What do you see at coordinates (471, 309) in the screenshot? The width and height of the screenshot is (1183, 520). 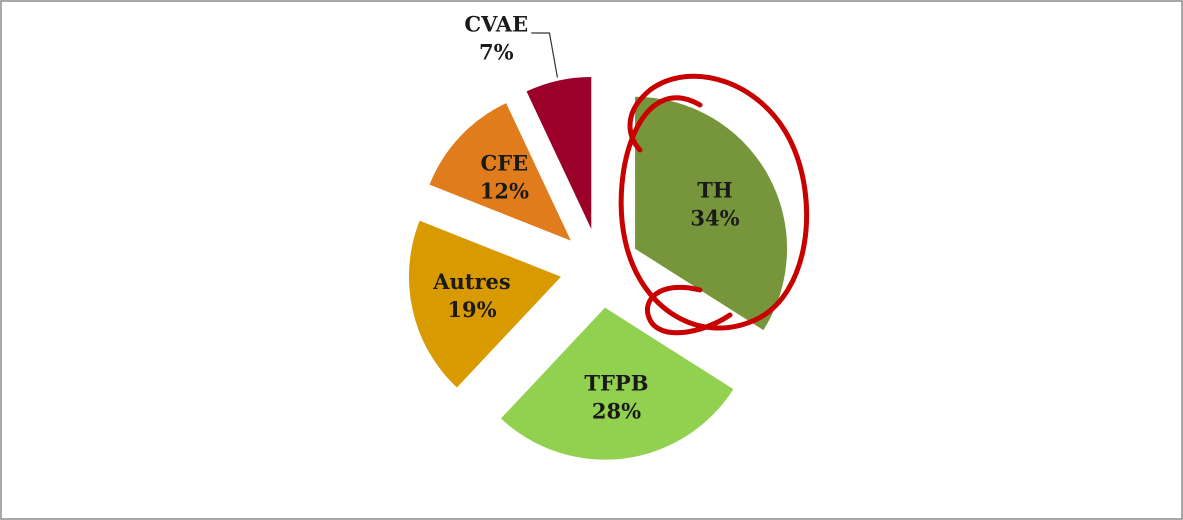 I see `slice-value-label: 19%` at bounding box center [471, 309].